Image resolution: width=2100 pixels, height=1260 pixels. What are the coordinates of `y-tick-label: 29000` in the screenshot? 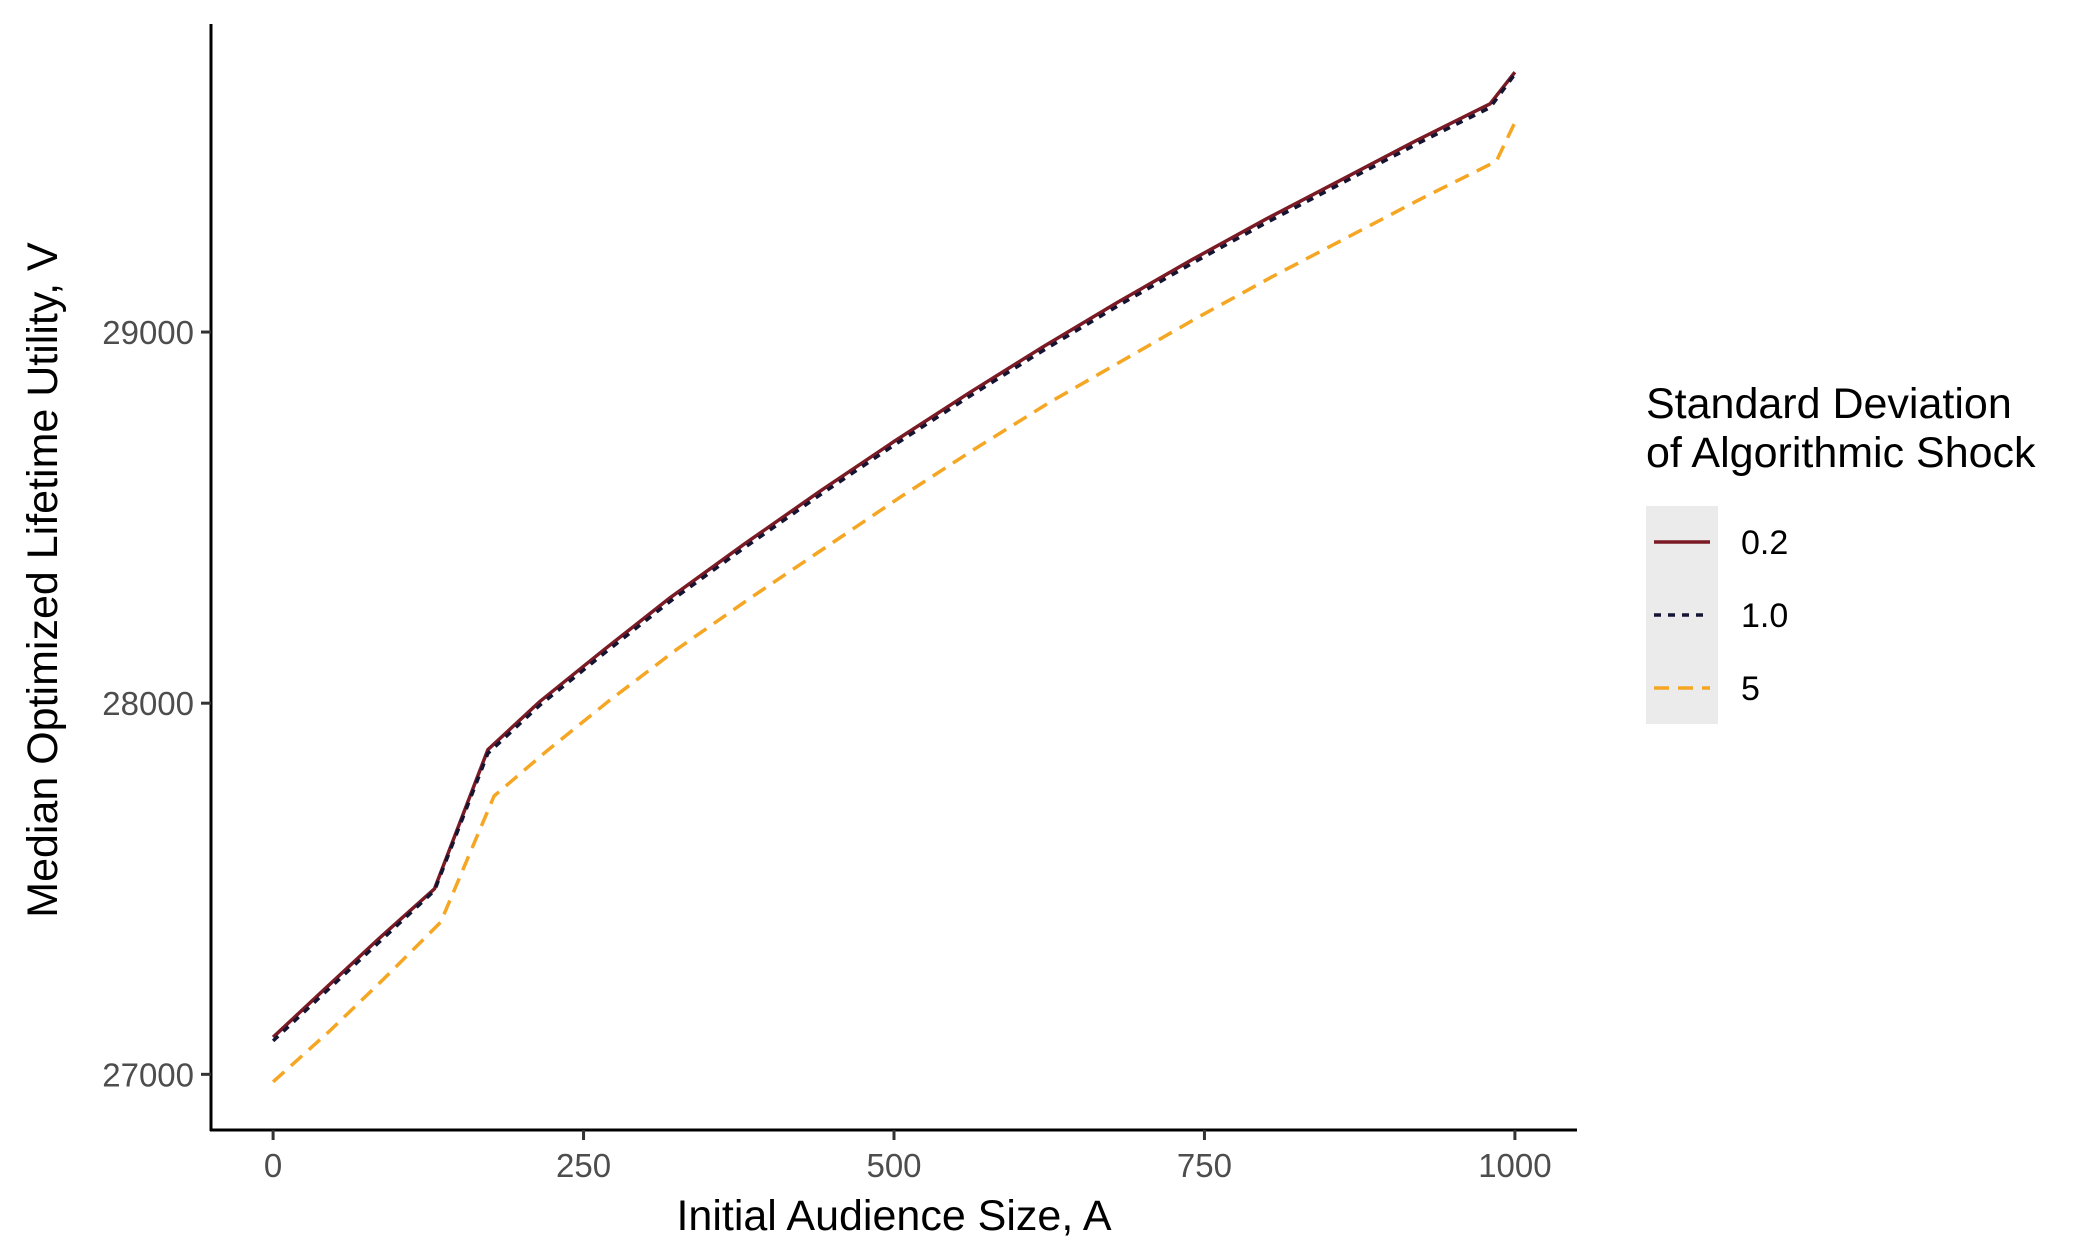 It's located at (148, 332).